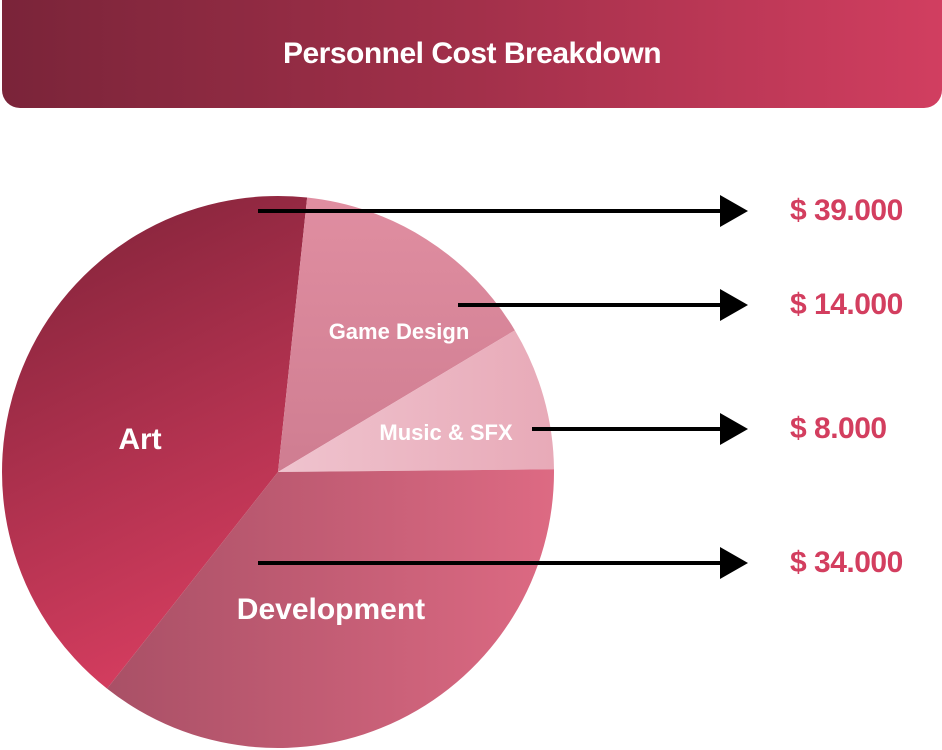 This screenshot has width=942, height=750. What do you see at coordinates (846, 562) in the screenshot?
I see `value-label-development: $ 34.000` at bounding box center [846, 562].